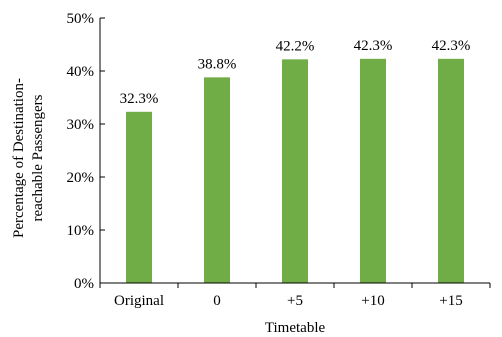 The height and width of the screenshot is (337, 502). What do you see at coordinates (84, 284) in the screenshot?
I see `y-tick-label-0: 0%` at bounding box center [84, 284].